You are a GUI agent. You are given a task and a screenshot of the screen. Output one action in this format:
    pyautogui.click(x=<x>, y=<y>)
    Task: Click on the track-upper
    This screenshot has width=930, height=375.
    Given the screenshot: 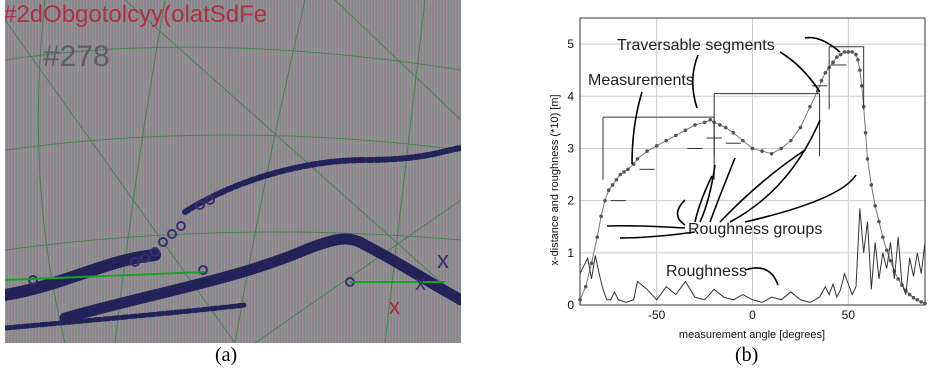 What is the action you would take?
    pyautogui.click(x=321, y=180)
    